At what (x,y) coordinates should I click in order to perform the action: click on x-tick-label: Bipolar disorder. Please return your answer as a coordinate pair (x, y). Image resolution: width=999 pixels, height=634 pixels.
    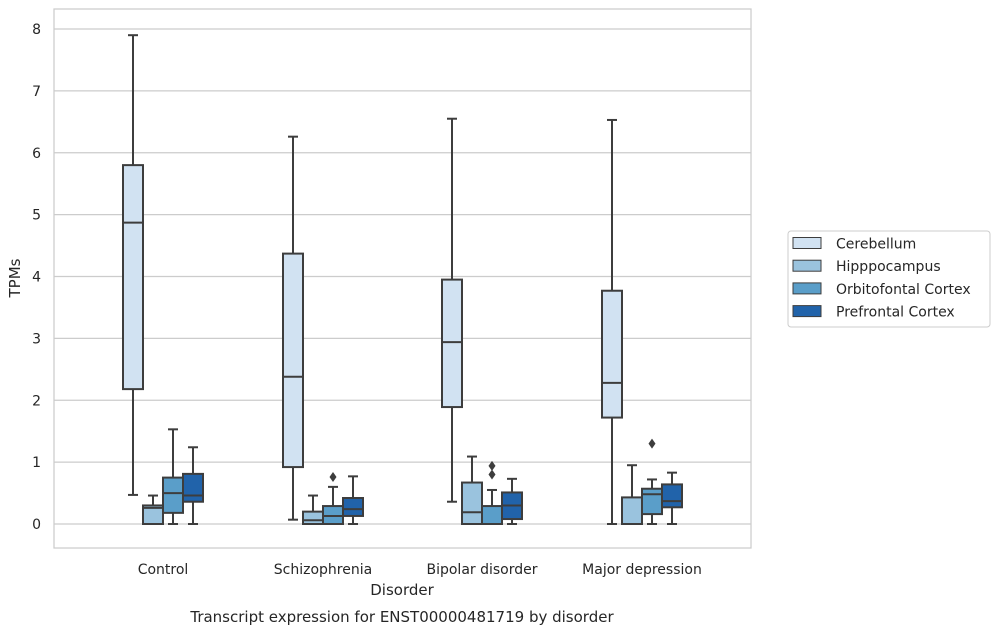
    Looking at the image, I should click on (481, 570).